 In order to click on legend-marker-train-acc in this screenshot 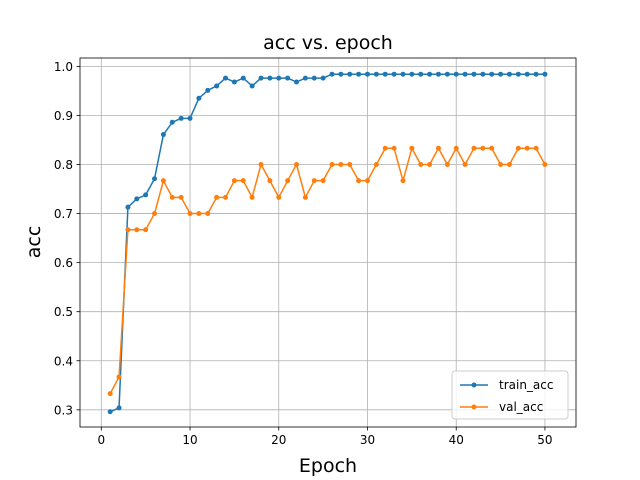, I will do `click(474, 385)`.